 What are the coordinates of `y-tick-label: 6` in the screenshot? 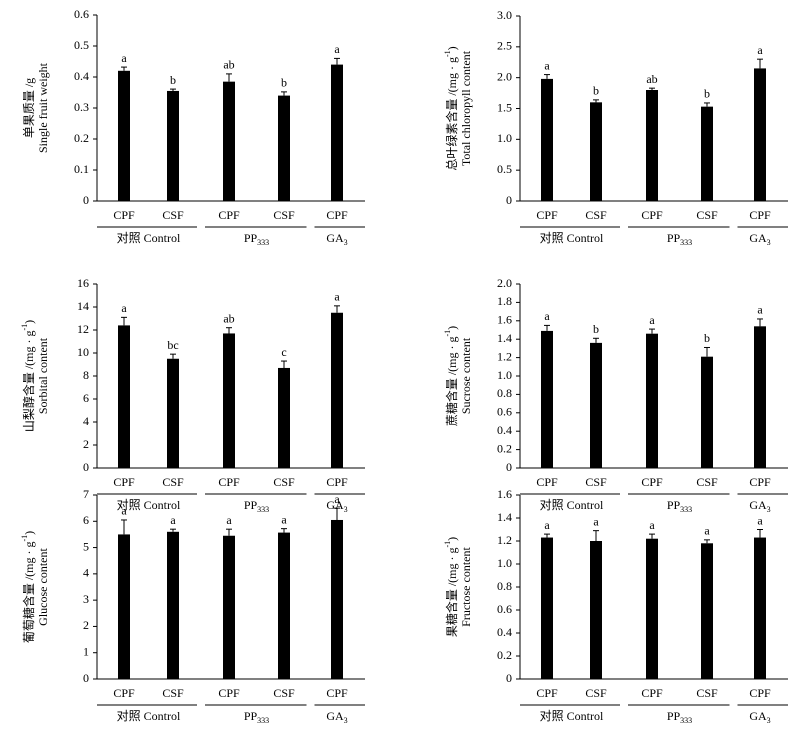 It's located at (86, 520).